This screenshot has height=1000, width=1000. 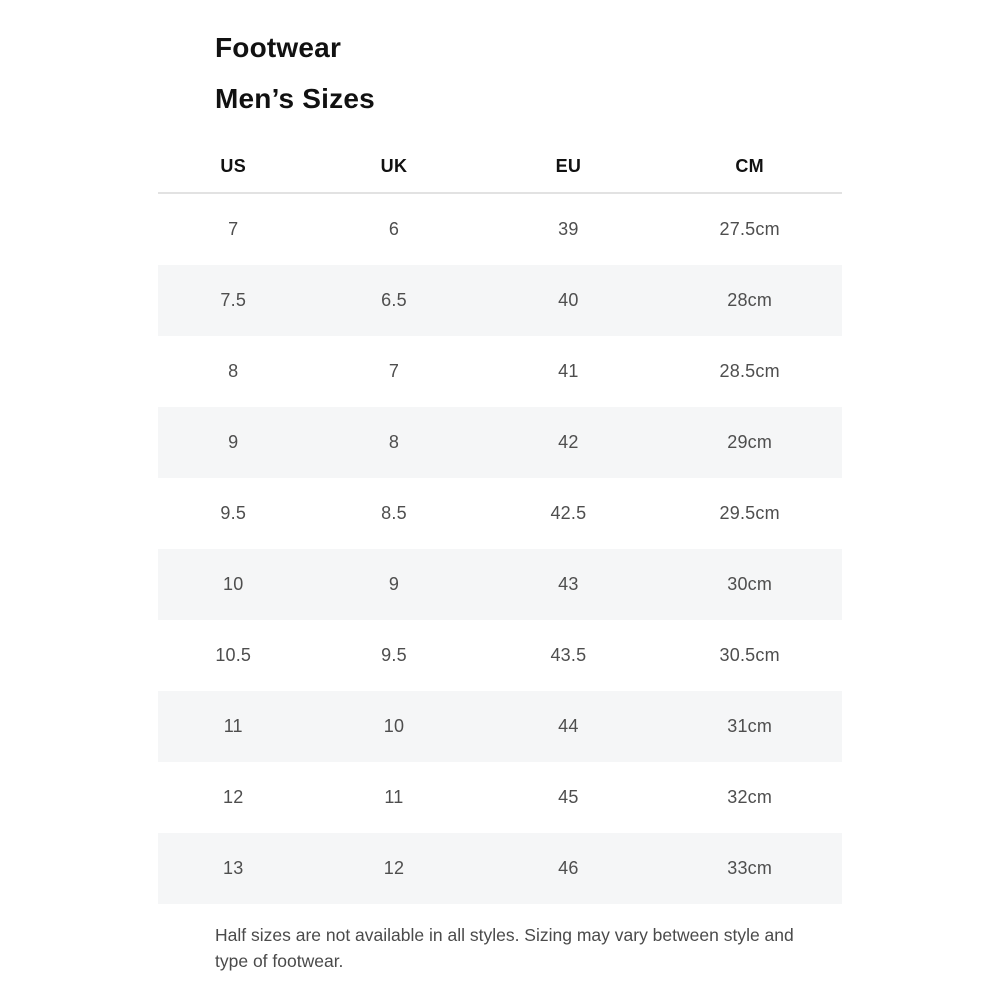 I want to click on table-row: 9 8 42 29cm, so click(x=500, y=442).